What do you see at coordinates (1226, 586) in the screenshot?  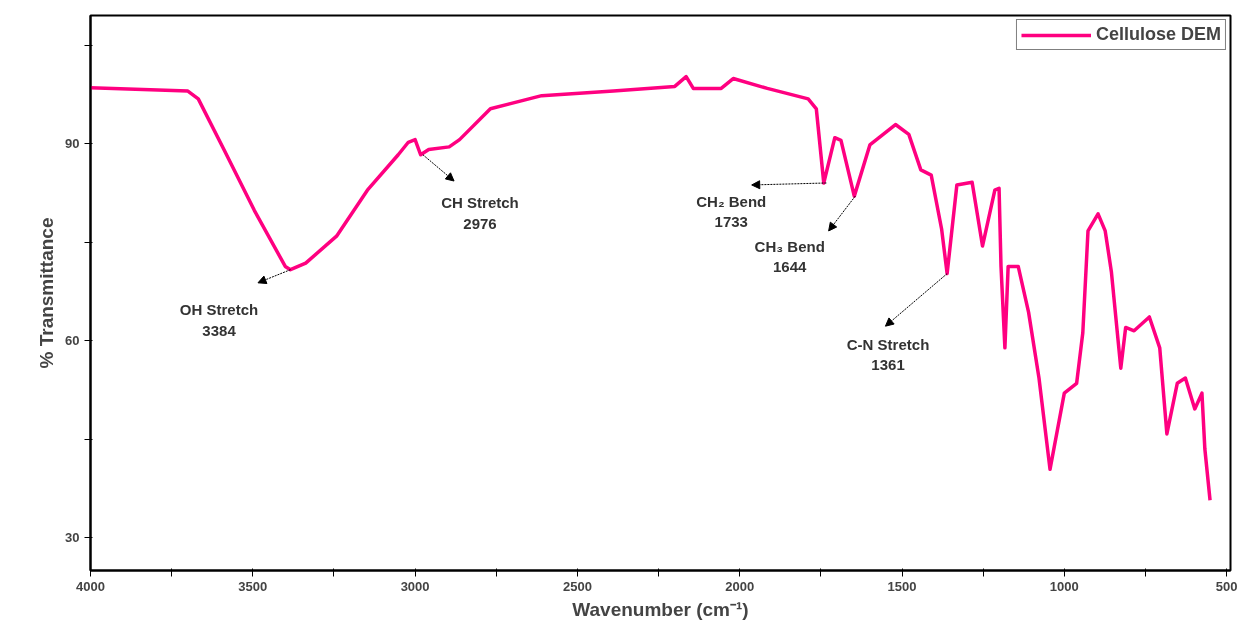 I see `x-tick-label: 500` at bounding box center [1226, 586].